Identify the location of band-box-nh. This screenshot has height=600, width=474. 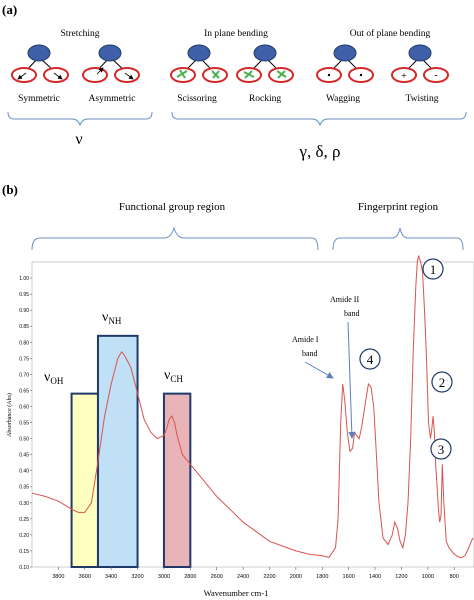
(117, 451).